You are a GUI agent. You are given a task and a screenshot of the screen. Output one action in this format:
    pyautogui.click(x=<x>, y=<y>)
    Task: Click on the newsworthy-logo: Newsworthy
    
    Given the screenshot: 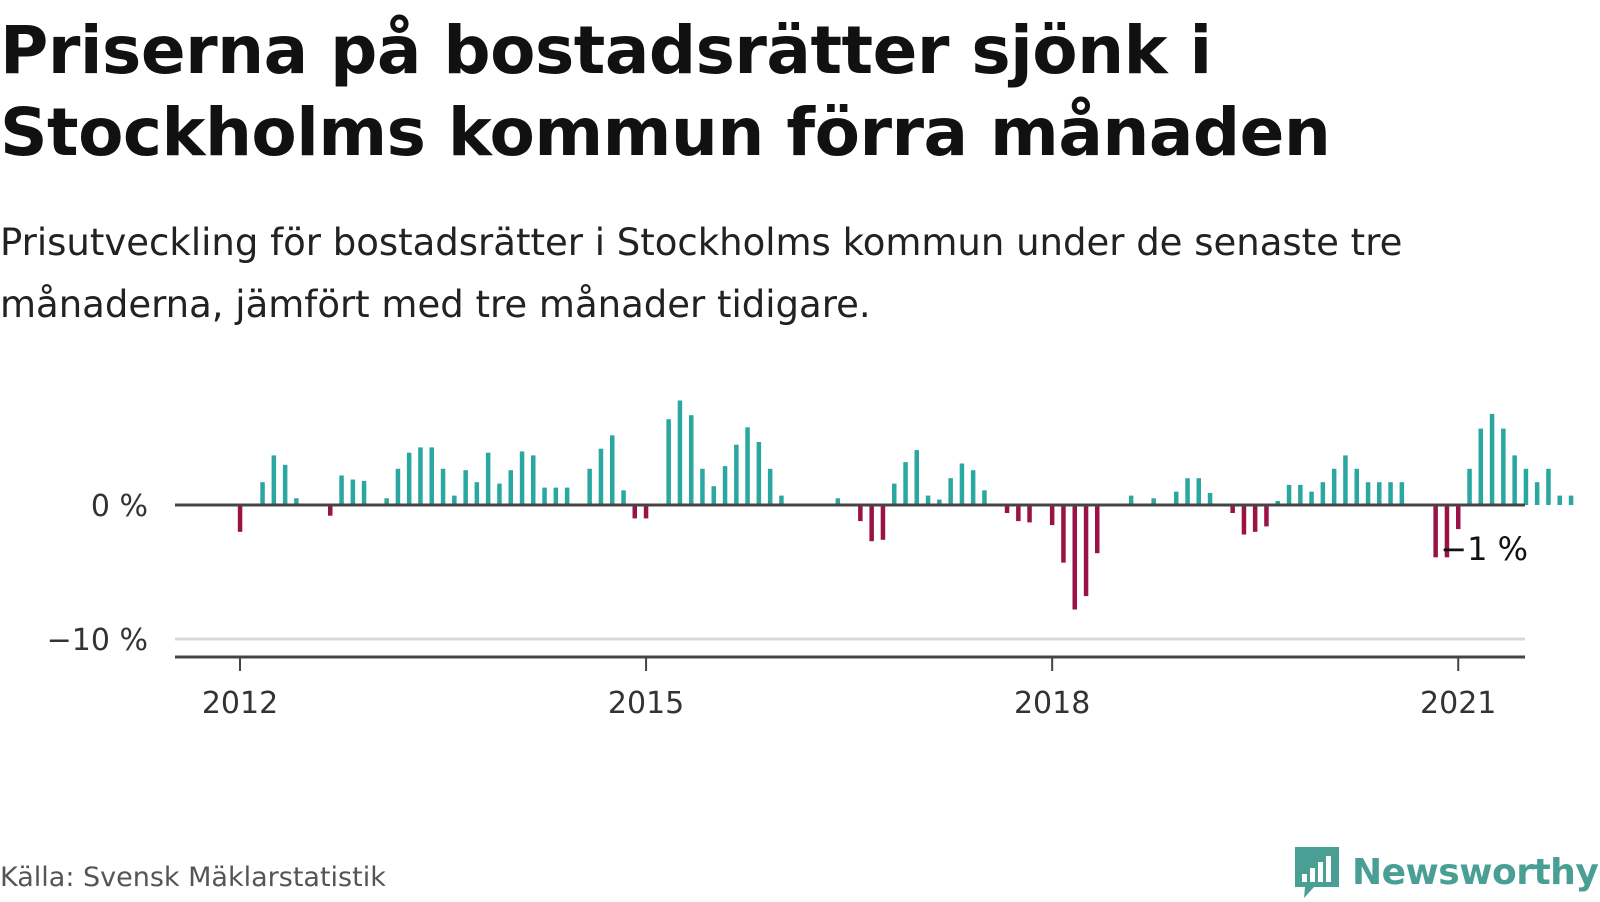 What is the action you would take?
    pyautogui.click(x=1445, y=872)
    